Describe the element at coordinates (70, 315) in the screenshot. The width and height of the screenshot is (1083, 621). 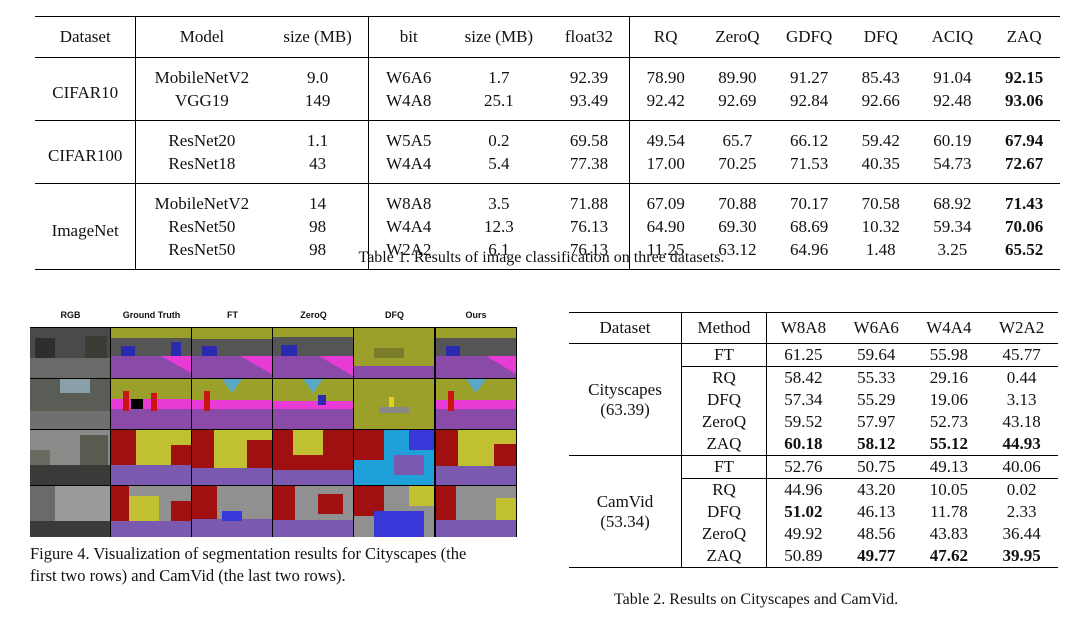
I see `fig-header-rgb: RGB` at that location.